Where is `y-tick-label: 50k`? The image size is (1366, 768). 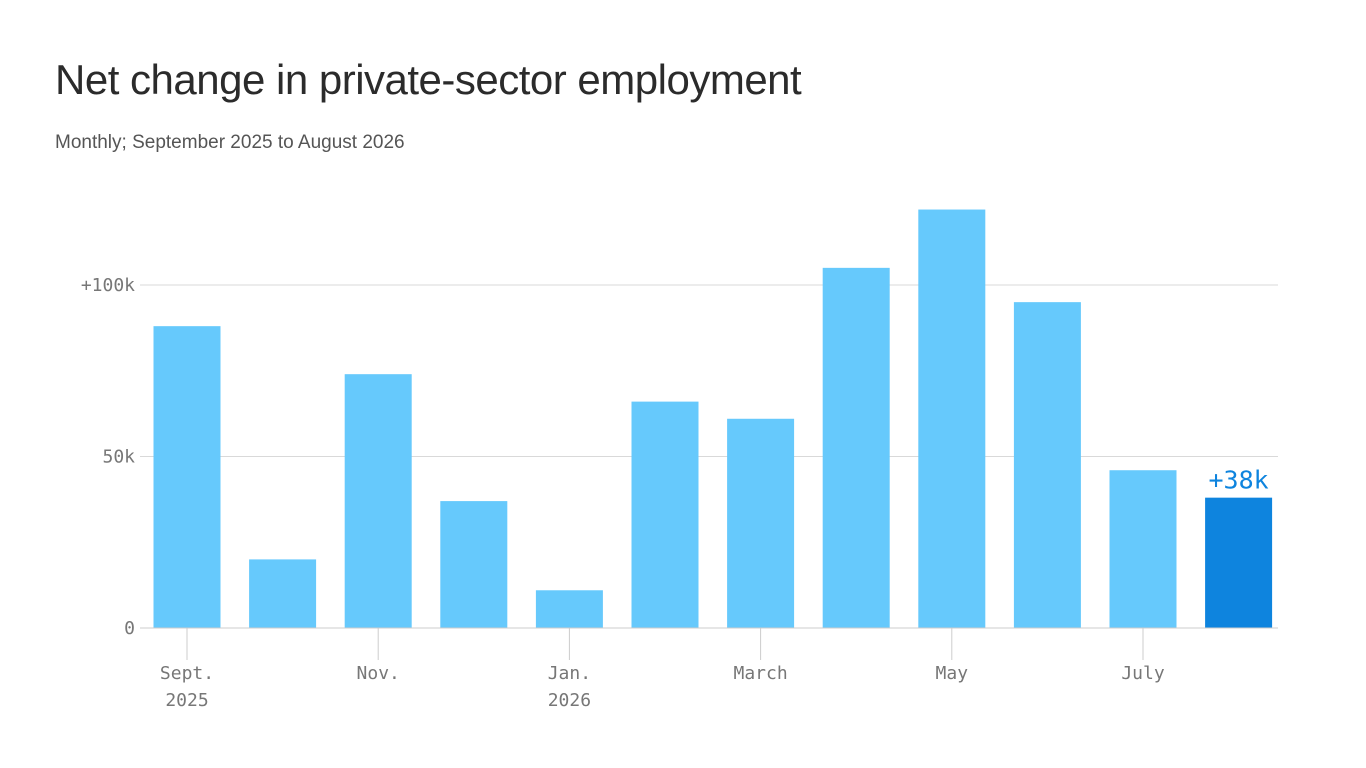
y-tick-label: 50k is located at coordinates (118, 457).